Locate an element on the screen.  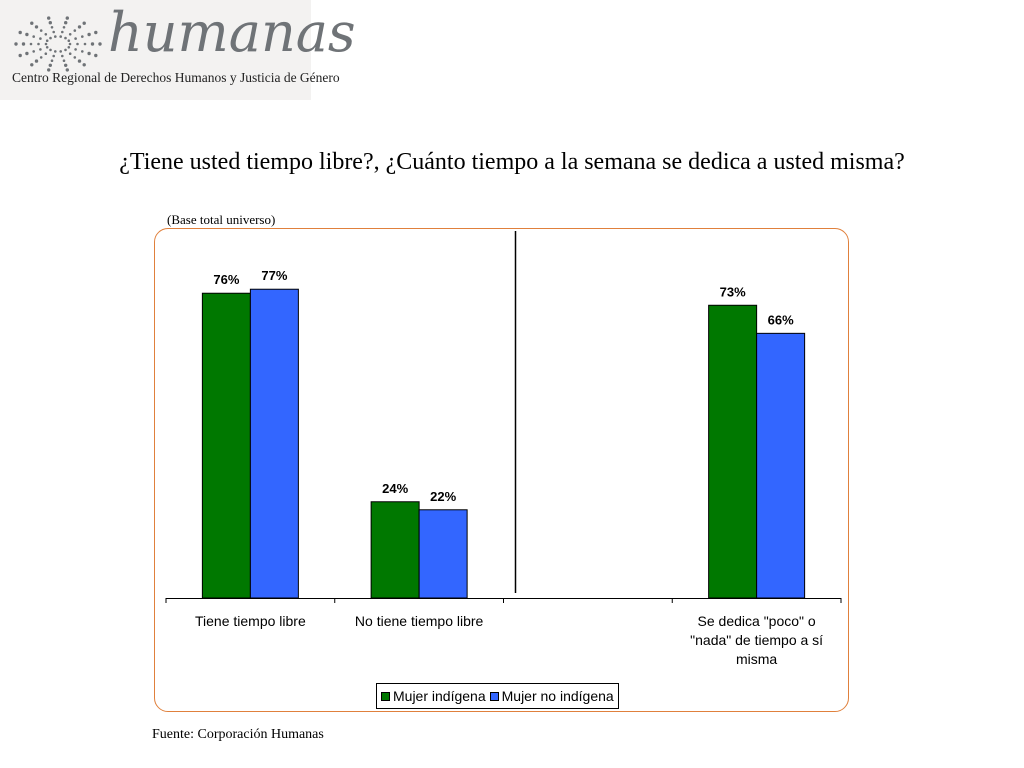
legend-item-series-2: Mujer no indígena is located at coordinates (551, 696).